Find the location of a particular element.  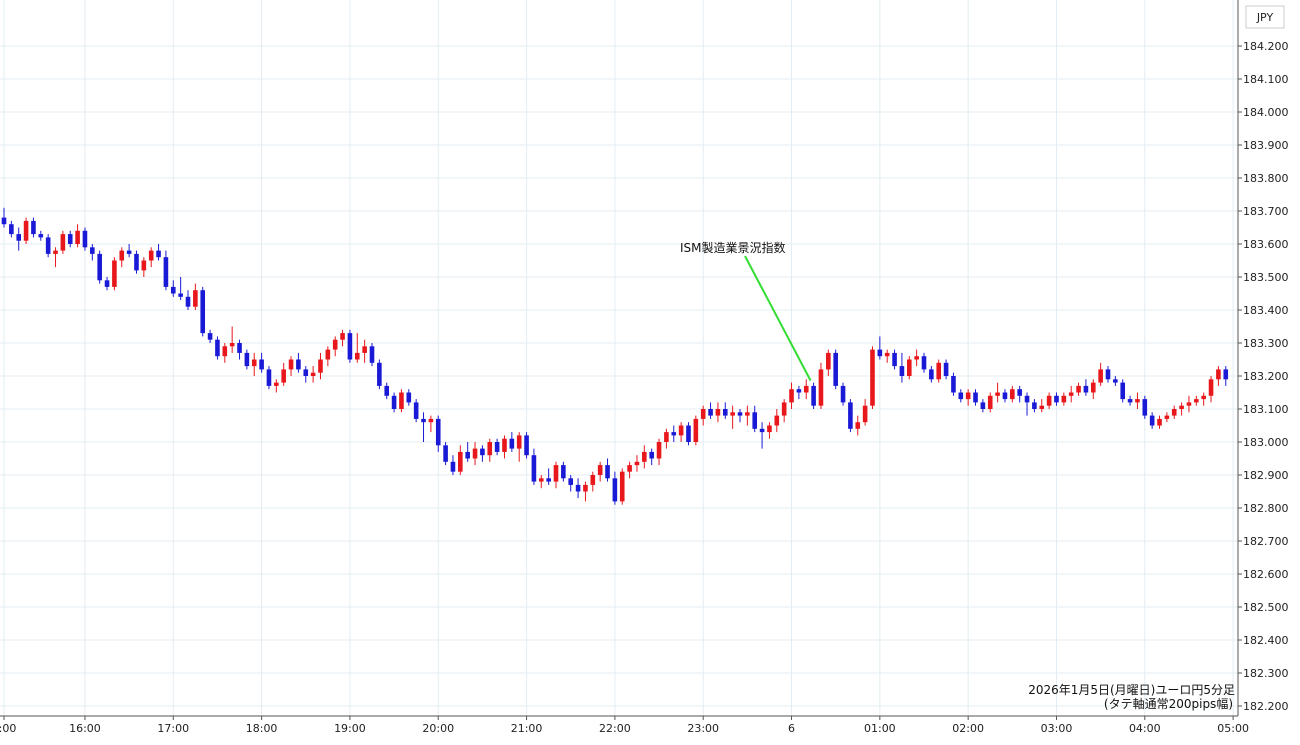

currency-badge: JPY is located at coordinates (1265, 17).